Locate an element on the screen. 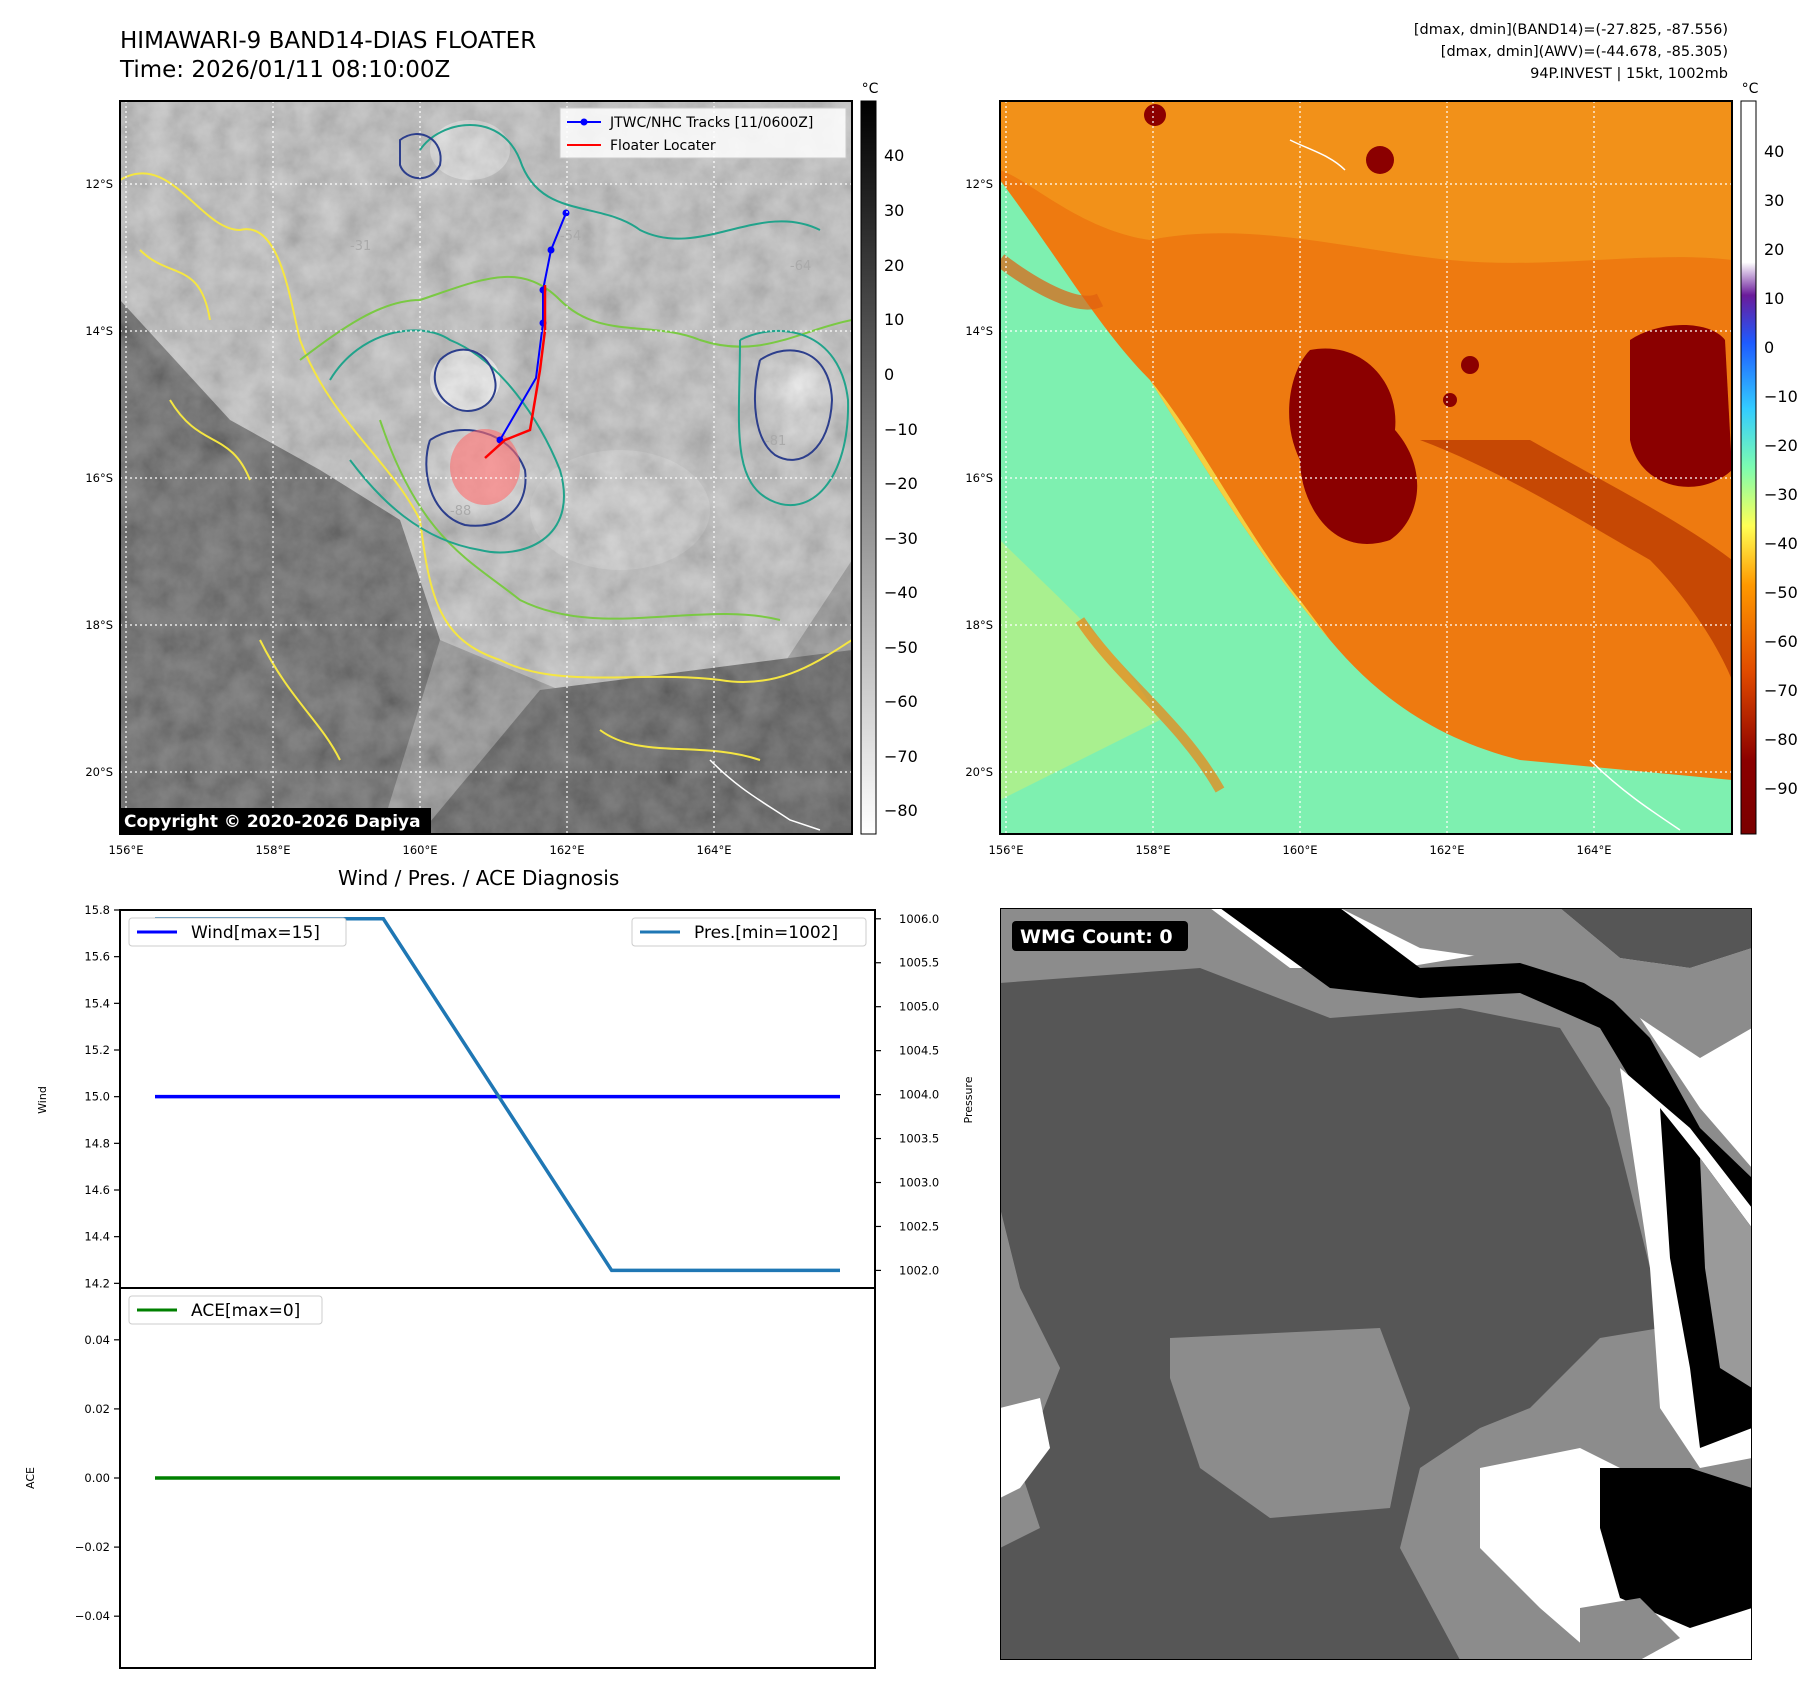 The width and height of the screenshot is (1813, 1690). wv-cb-tick: −70 is located at coordinates (1781, 690).